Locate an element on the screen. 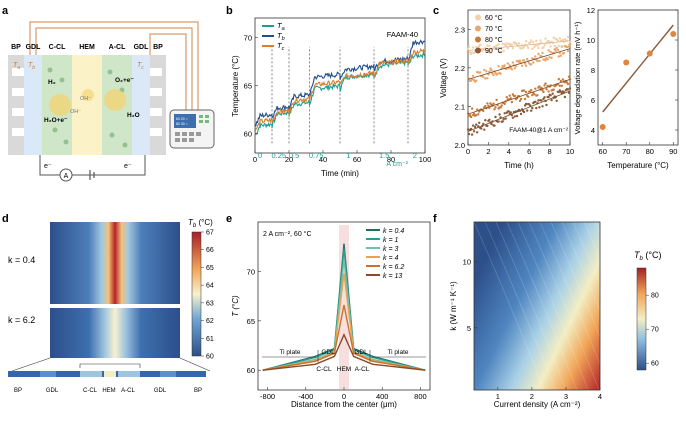  colorbar-tick-label: 62 is located at coordinates (210, 321).